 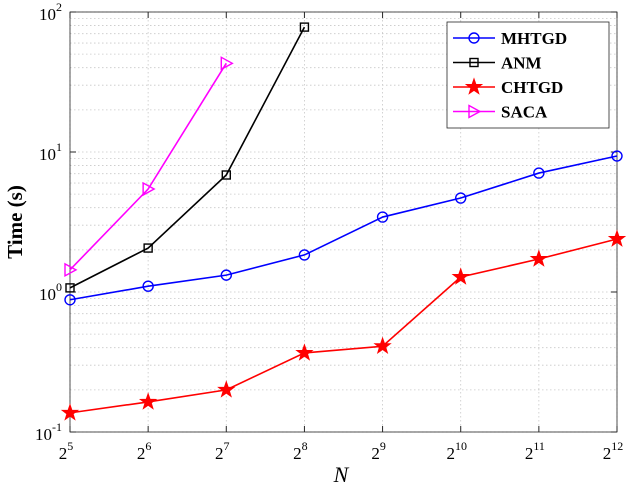 I want to click on y-tick-exponent: 1, so click(x=59, y=147).